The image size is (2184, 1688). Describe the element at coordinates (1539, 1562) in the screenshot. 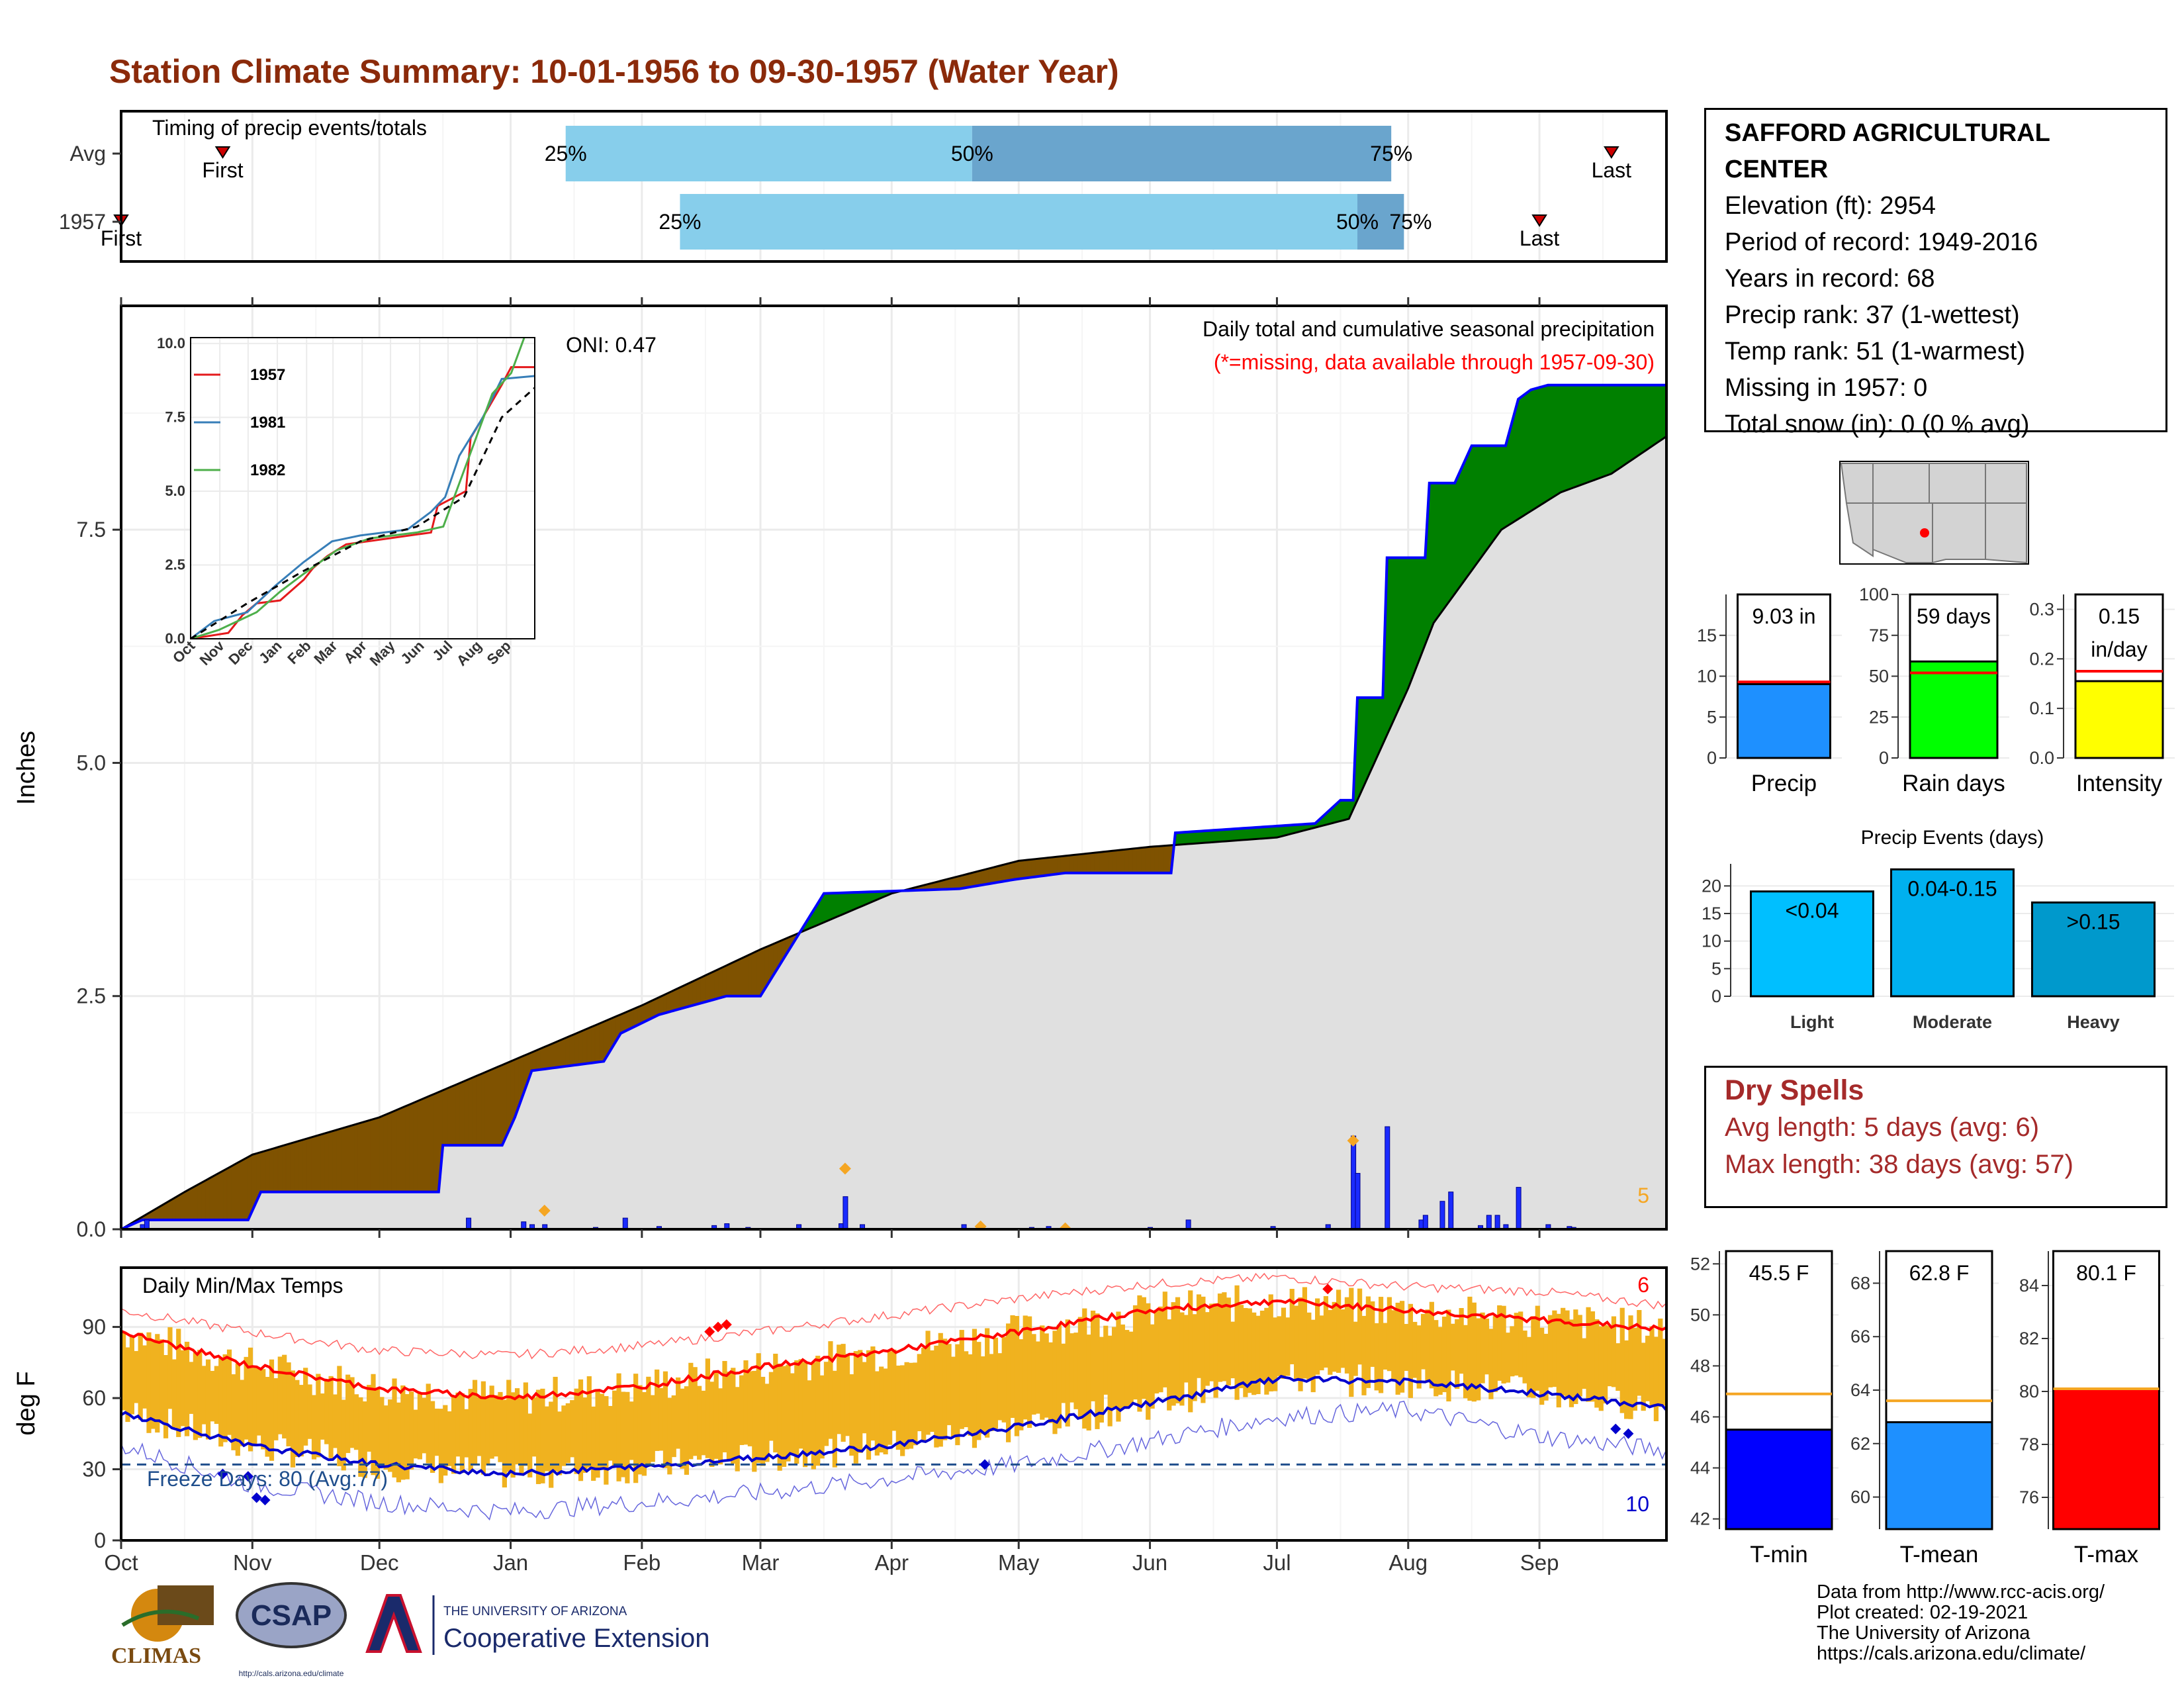

I see `month-label: Sep` at that location.